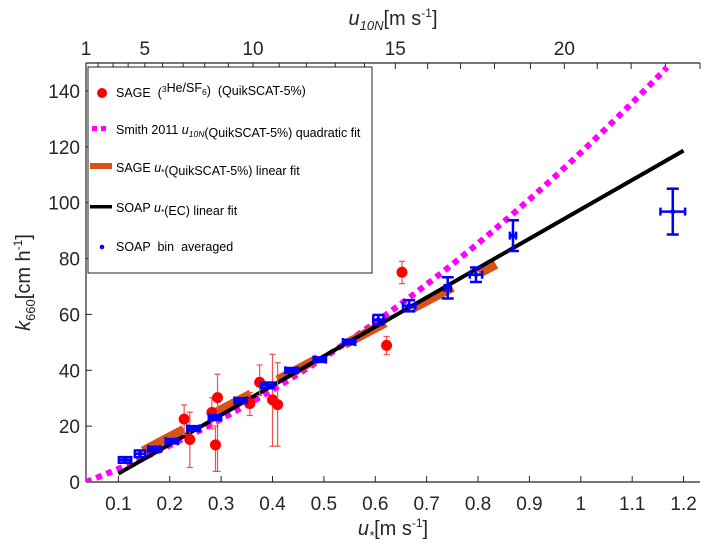 The width and height of the screenshot is (706, 547). I want to click on x-tick-label: 0.1, so click(118, 504).